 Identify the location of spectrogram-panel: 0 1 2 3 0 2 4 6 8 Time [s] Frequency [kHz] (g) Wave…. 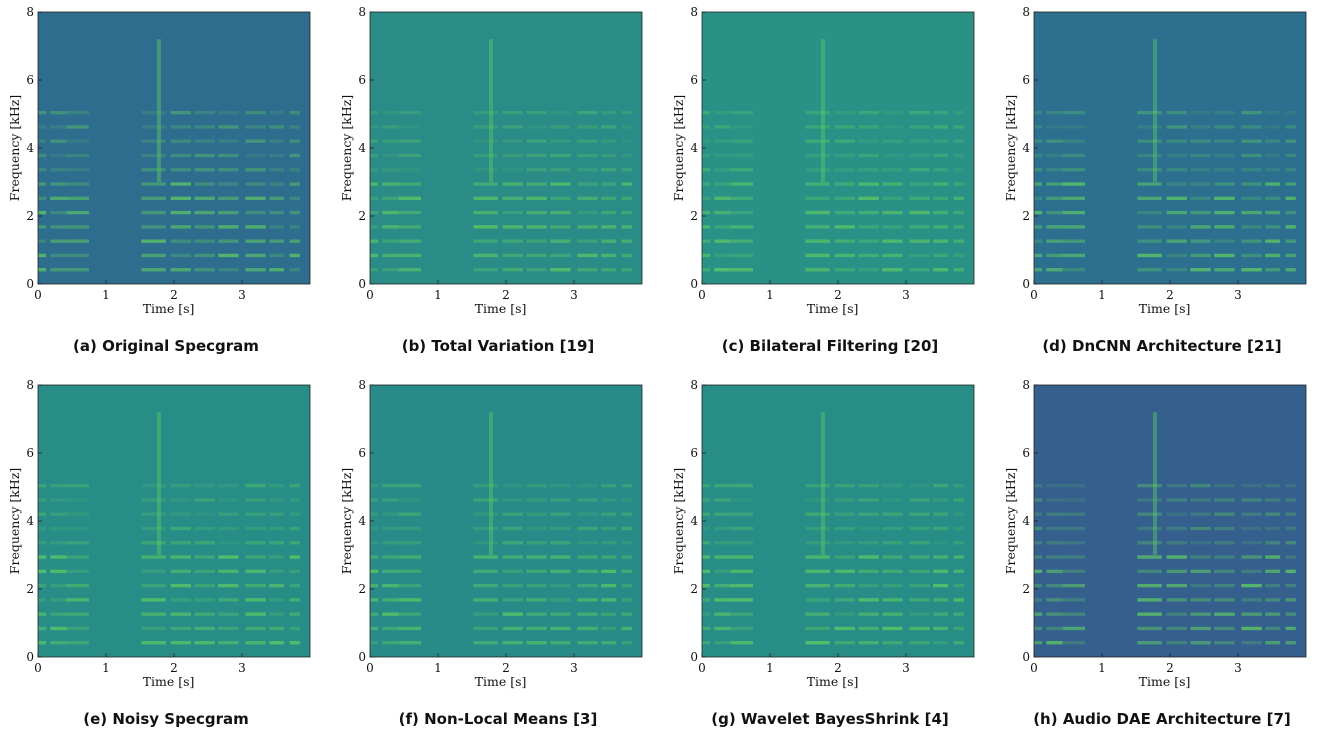
(830, 559).